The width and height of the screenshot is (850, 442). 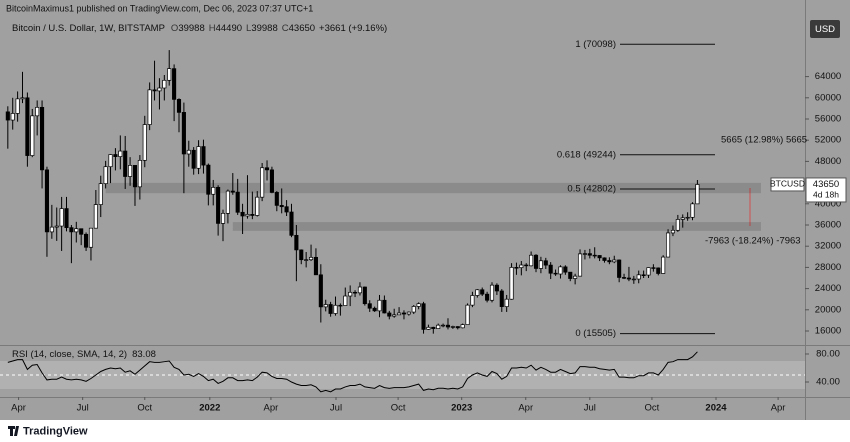 What do you see at coordinates (828, 76) in the screenshot?
I see `y-tick-label: 64000` at bounding box center [828, 76].